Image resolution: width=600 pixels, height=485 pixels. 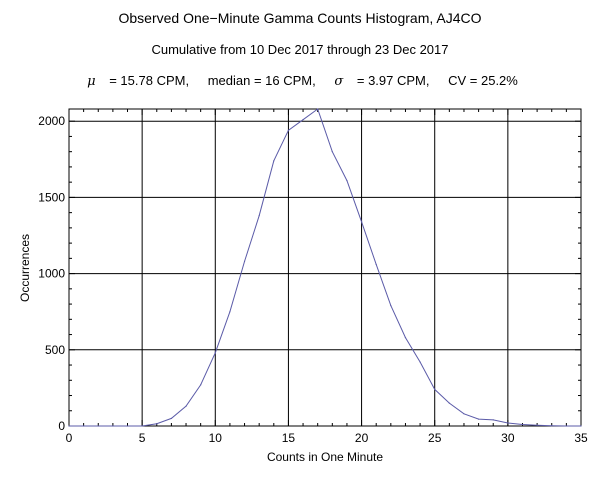 What do you see at coordinates (261, 80) in the screenshot?
I see `stat-median: median = 16 CPM,` at bounding box center [261, 80].